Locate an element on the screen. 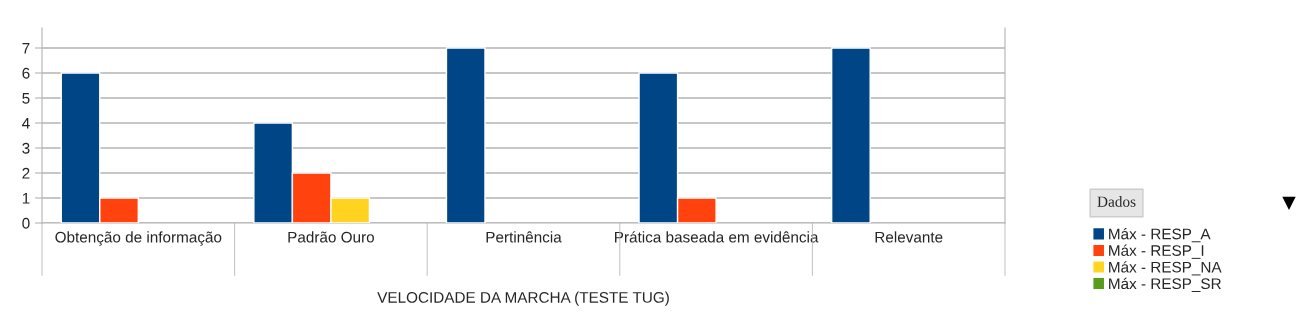  y-tick-label: 0 is located at coordinates (26, 223).